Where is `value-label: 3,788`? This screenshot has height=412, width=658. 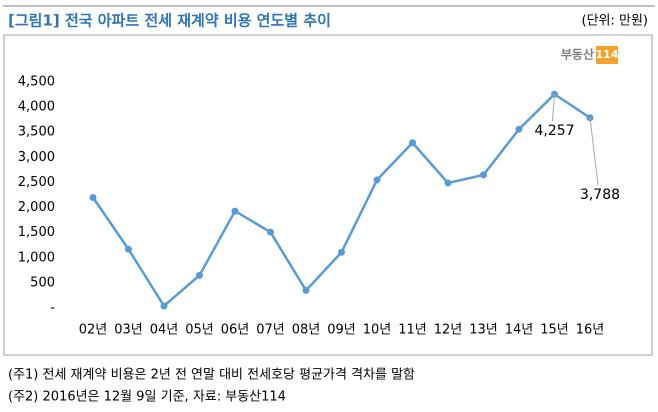
value-label: 3,788 is located at coordinates (600, 195).